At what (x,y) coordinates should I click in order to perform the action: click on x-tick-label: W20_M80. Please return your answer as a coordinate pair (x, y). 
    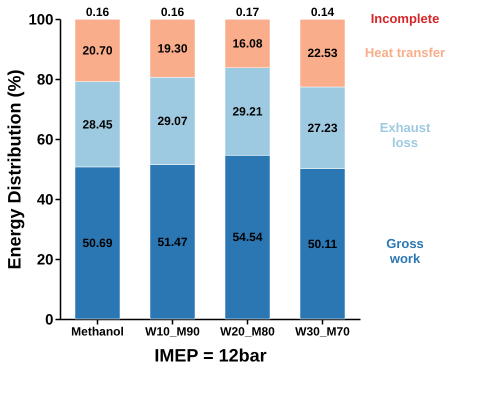
    Looking at the image, I should click on (248, 331).